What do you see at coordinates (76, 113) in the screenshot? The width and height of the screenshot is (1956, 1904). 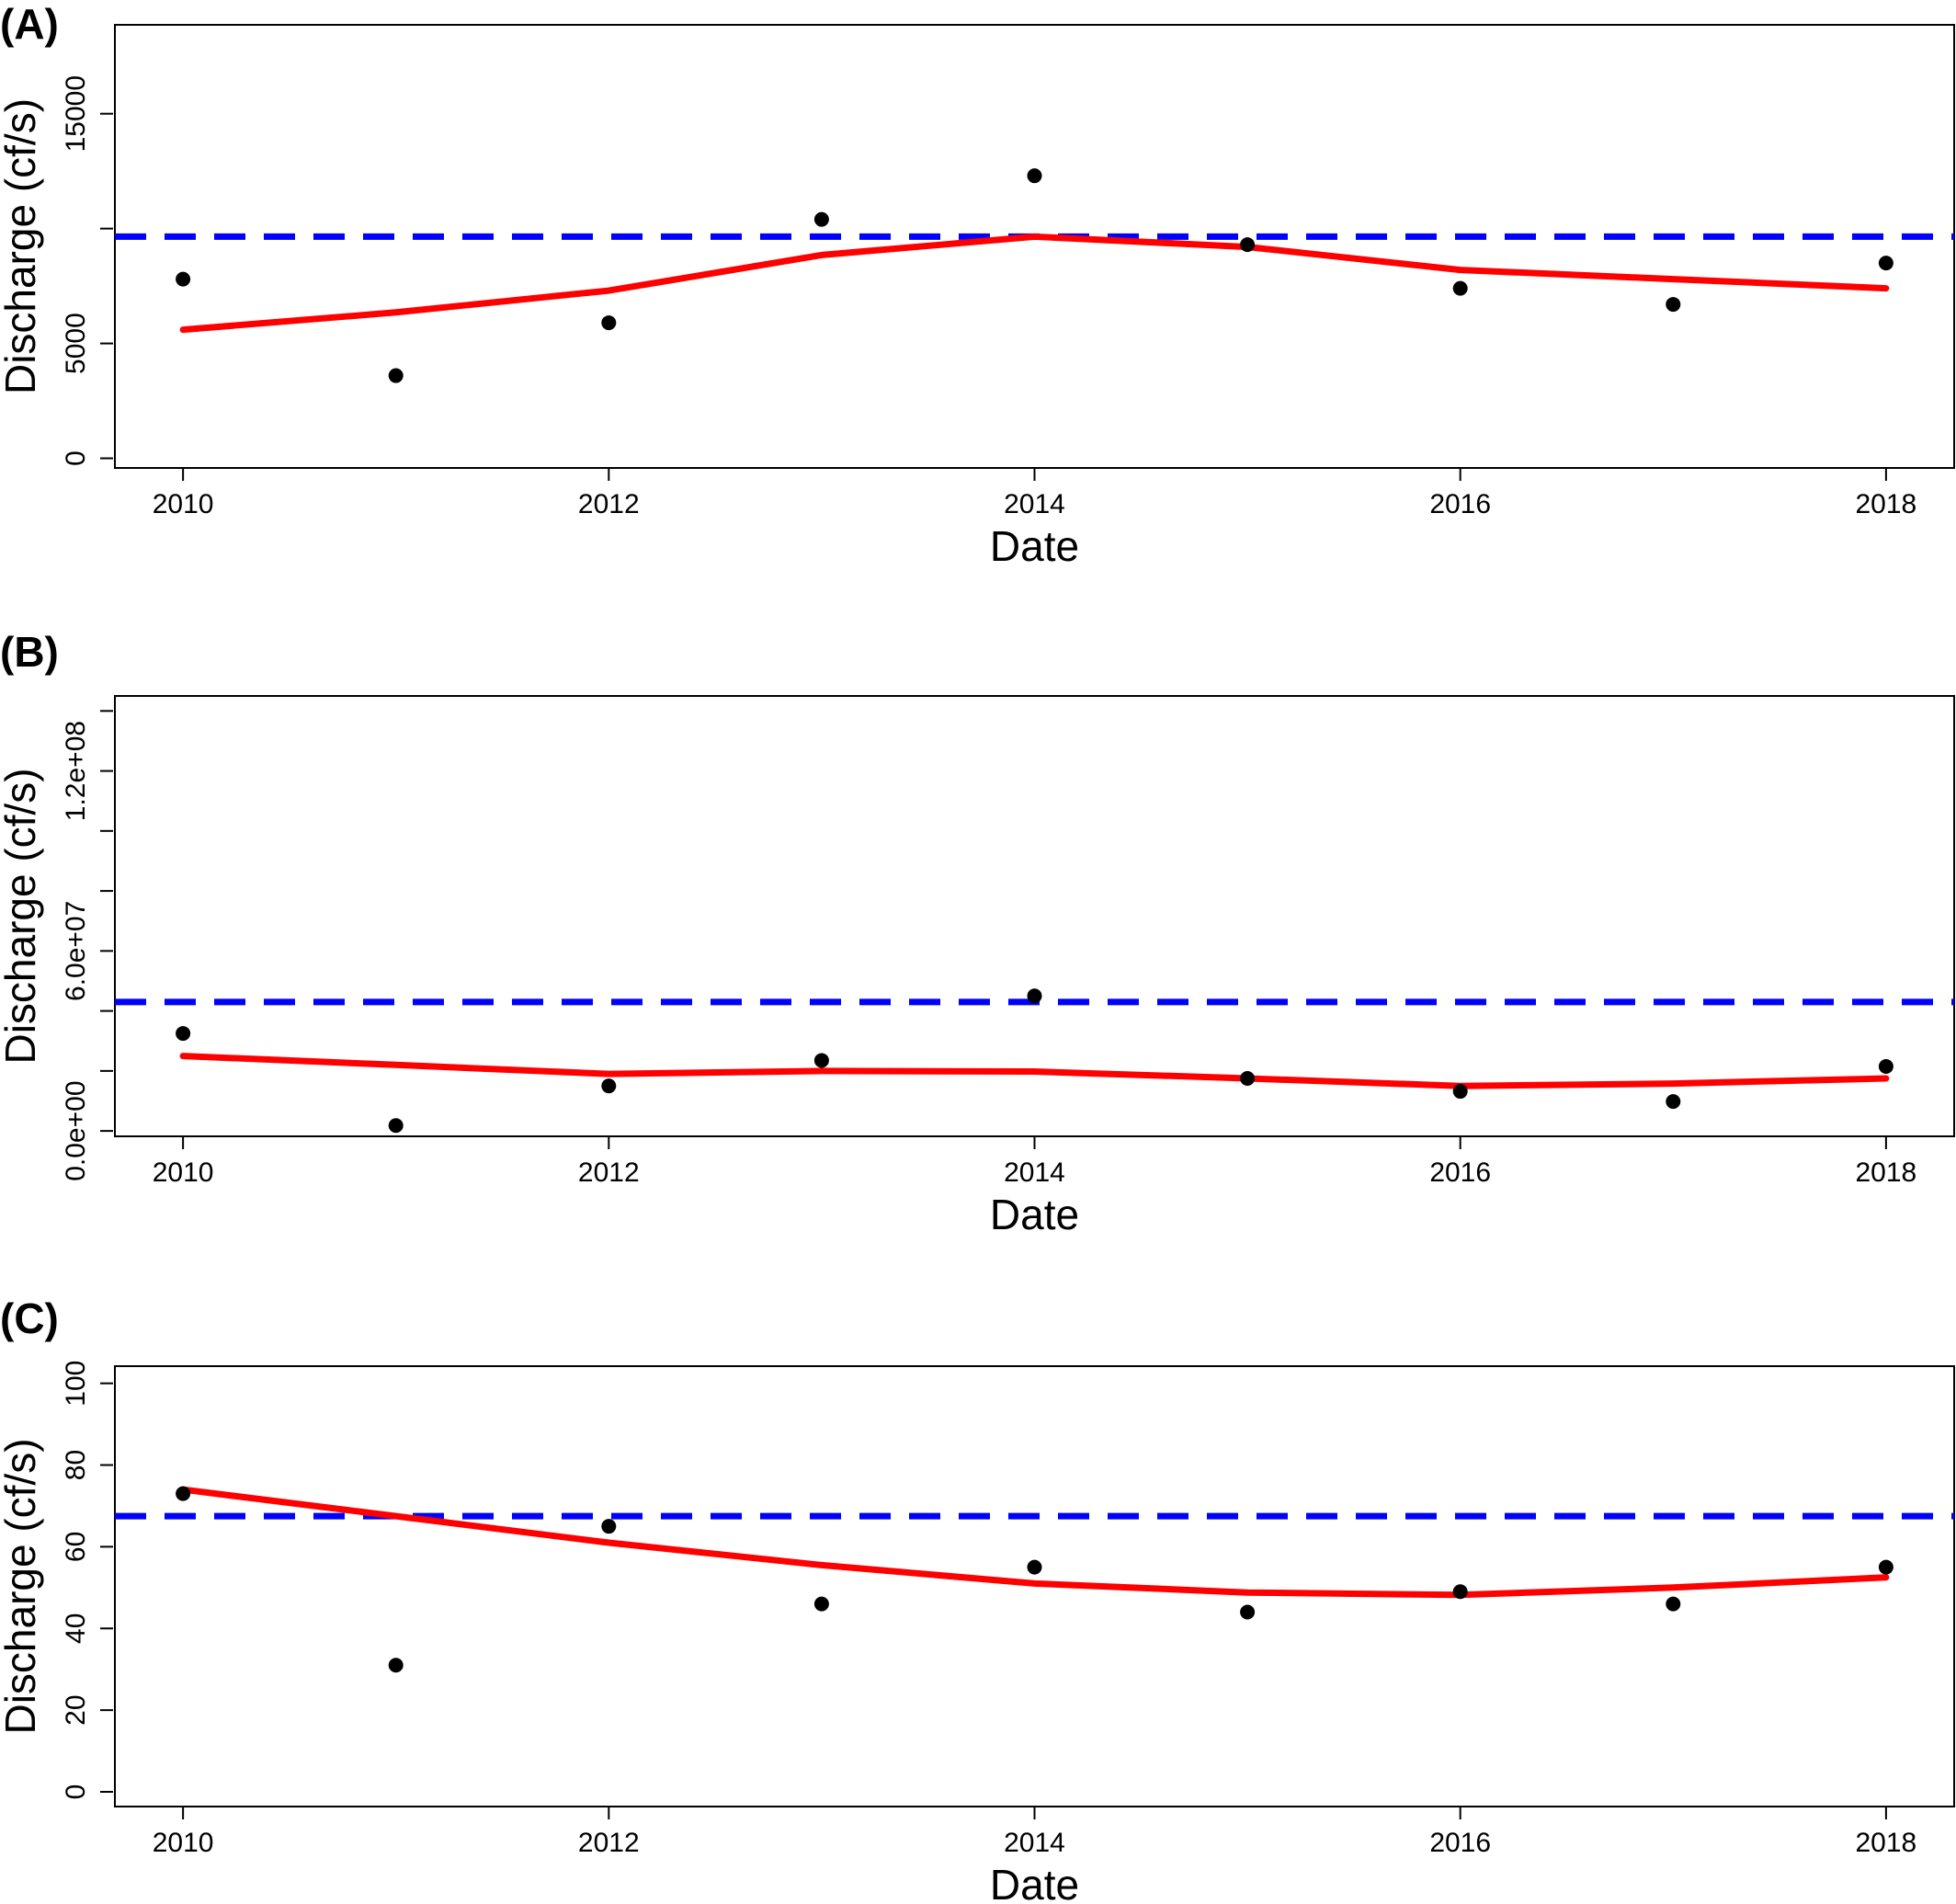 I see `y-tick-label: 15000` at bounding box center [76, 113].